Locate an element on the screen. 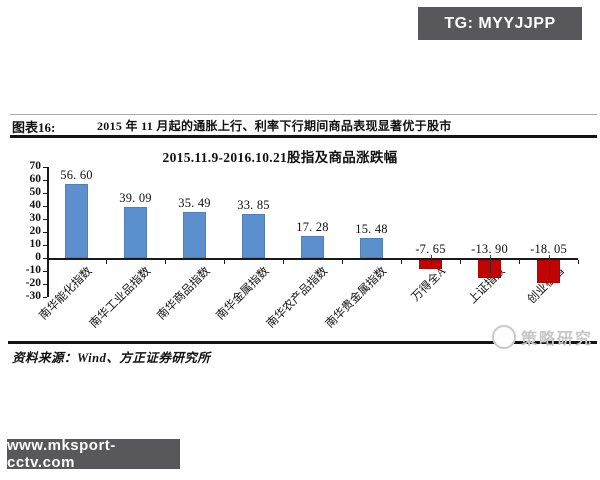 The image size is (600, 480). figure-bottom-rule is located at coordinates (302, 342).